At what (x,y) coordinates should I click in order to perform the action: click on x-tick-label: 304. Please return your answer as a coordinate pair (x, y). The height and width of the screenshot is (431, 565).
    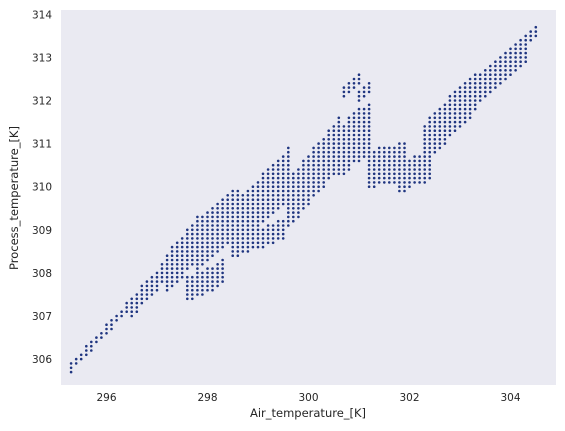
    Looking at the image, I should click on (510, 398).